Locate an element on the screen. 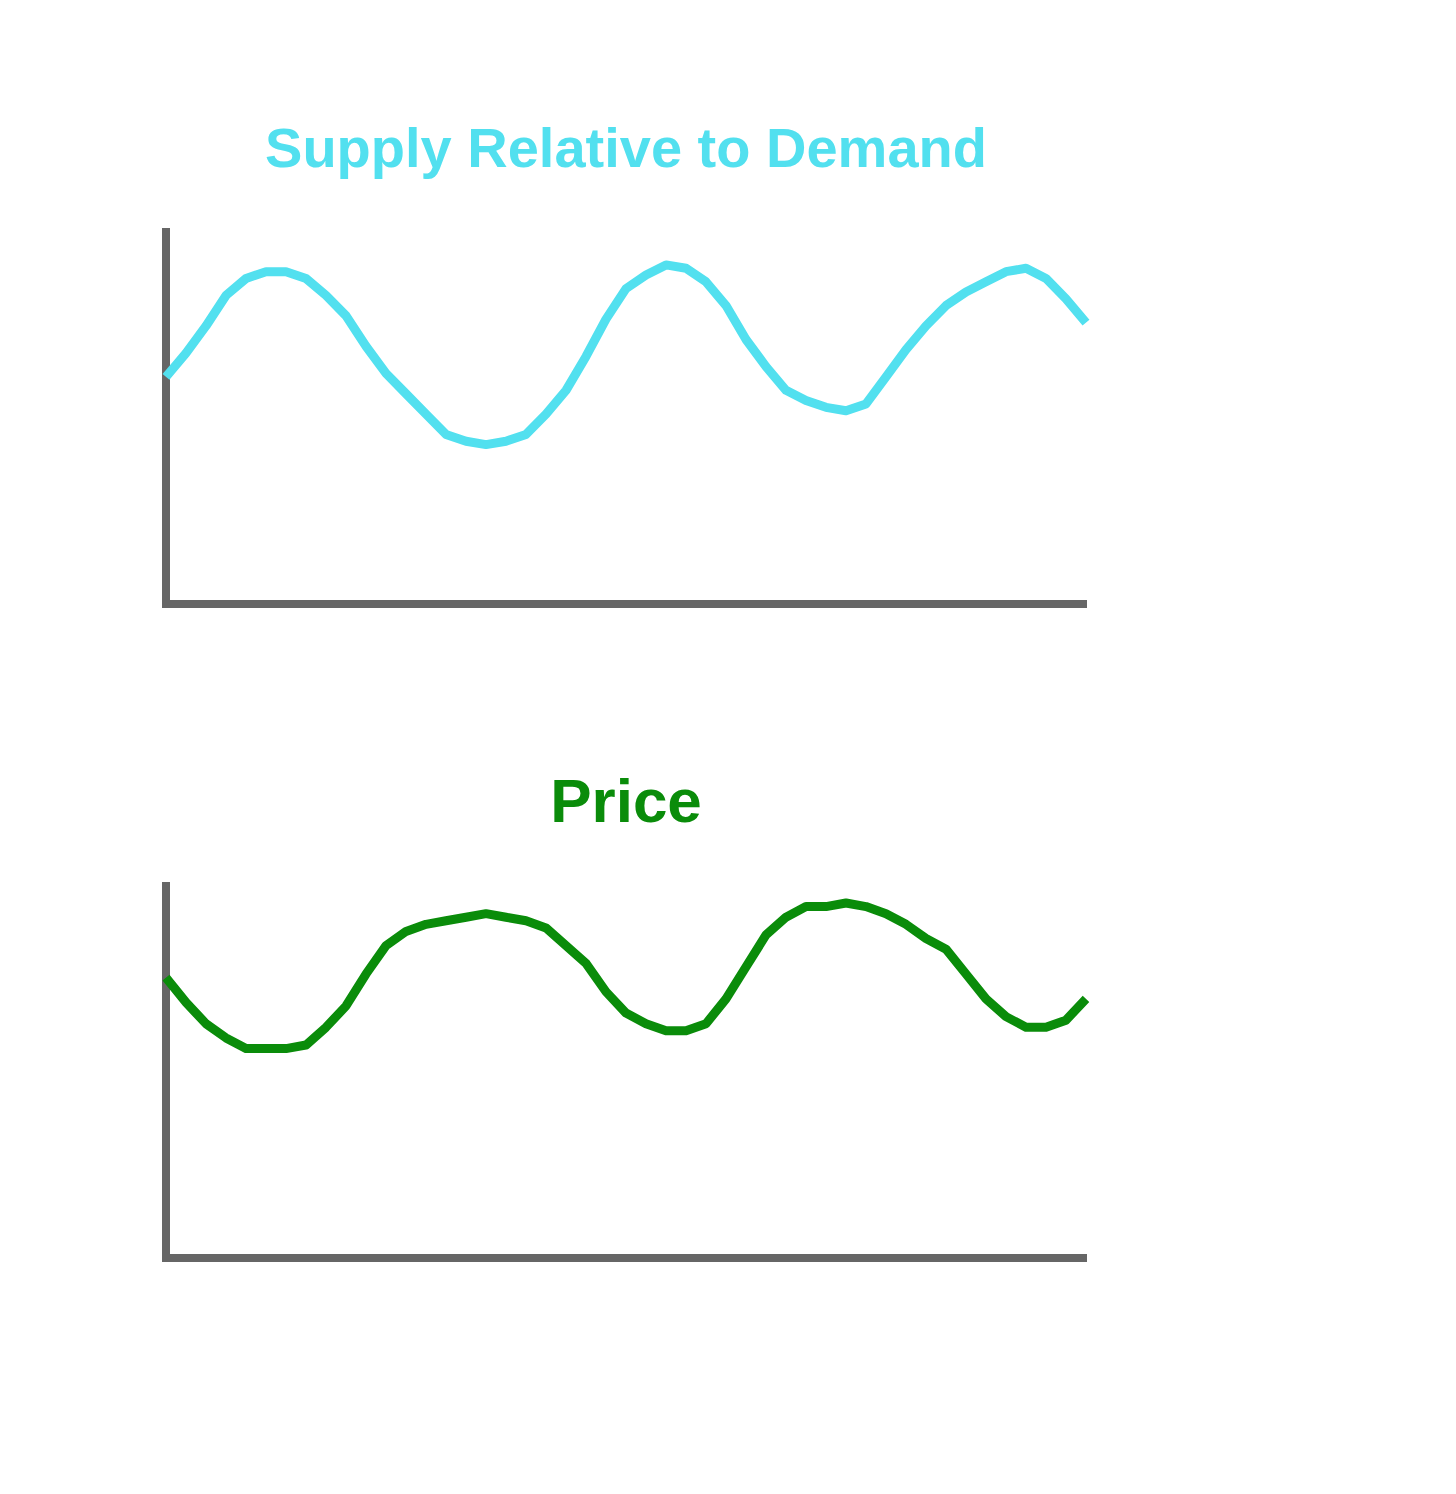 This screenshot has height=1494, width=1456. chart-title: Price is located at coordinates (626, 801).